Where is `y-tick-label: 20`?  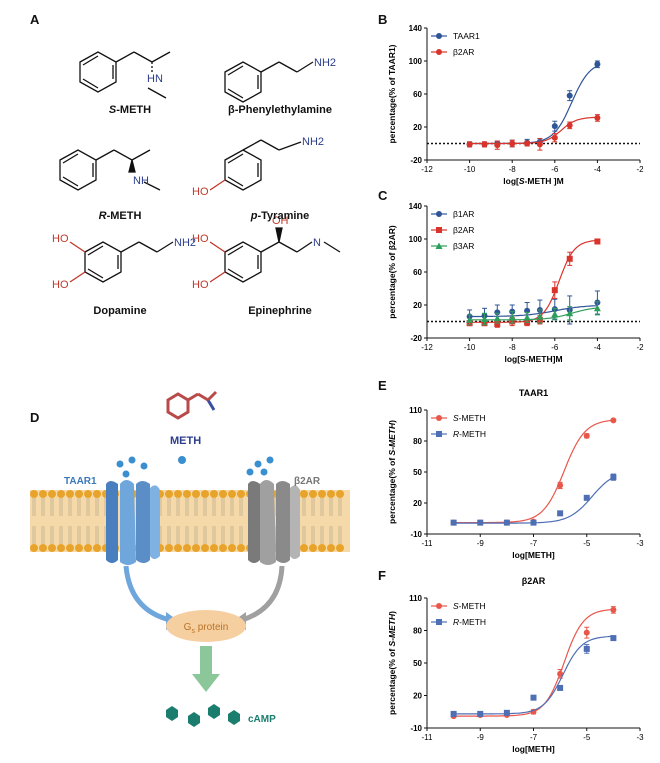 y-tick-label: 20 is located at coordinates (417, 696).